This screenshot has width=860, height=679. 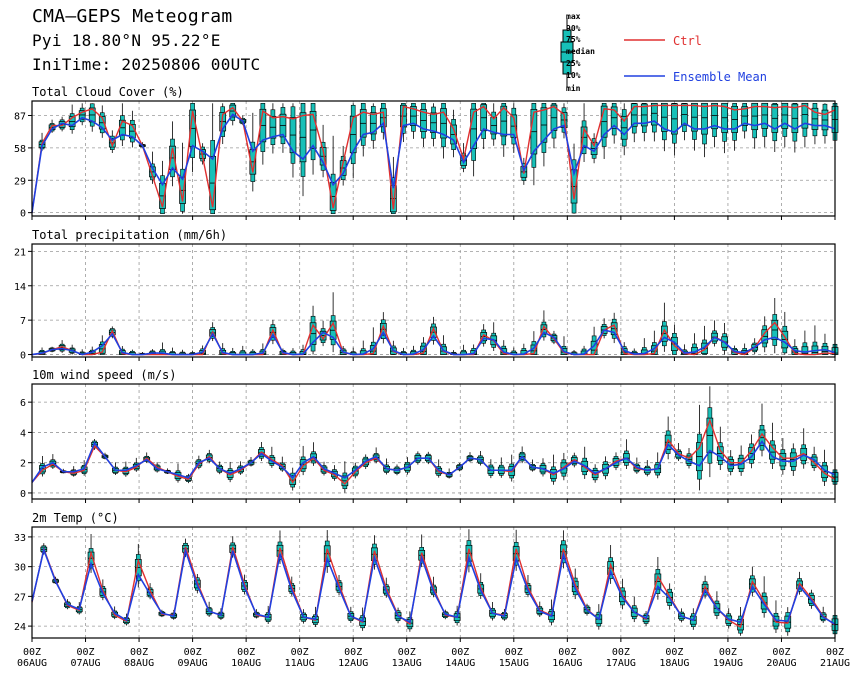 I want to click on location-line: Pyi 18.80°N 95.22°E, so click(x=126, y=40).